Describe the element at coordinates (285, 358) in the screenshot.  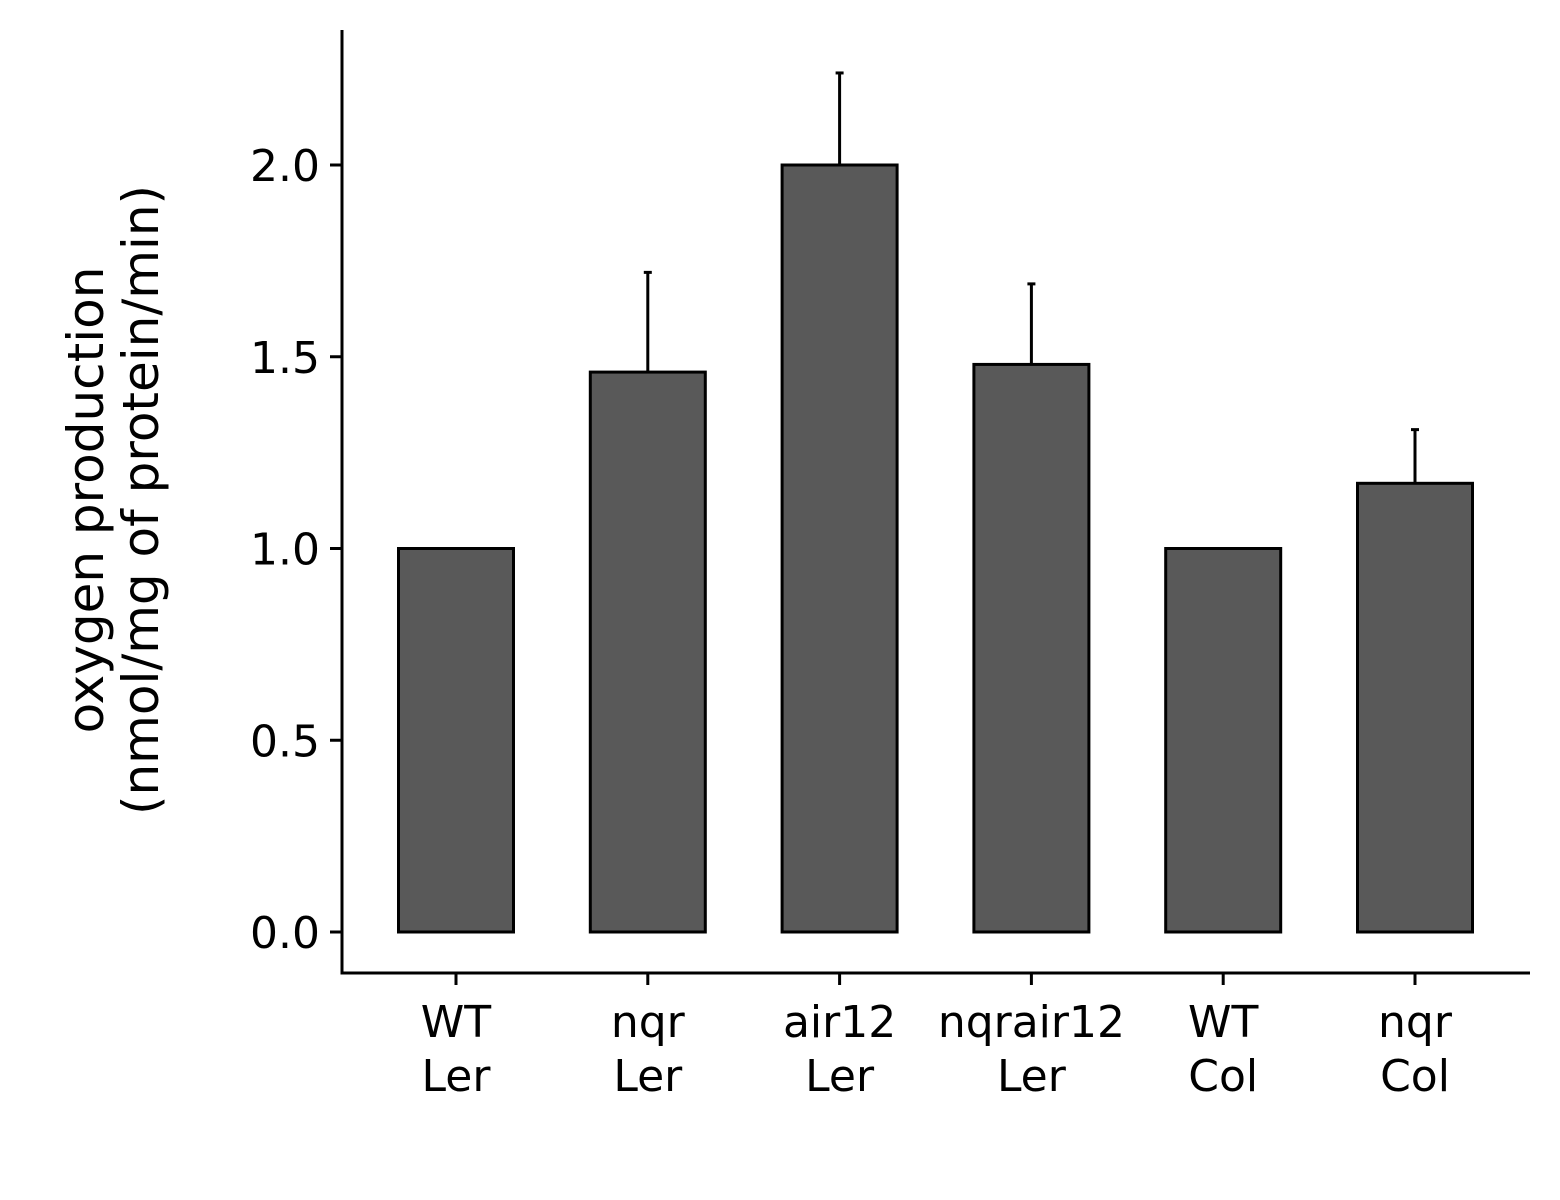
I see `y-tick-label: 1.5` at that location.